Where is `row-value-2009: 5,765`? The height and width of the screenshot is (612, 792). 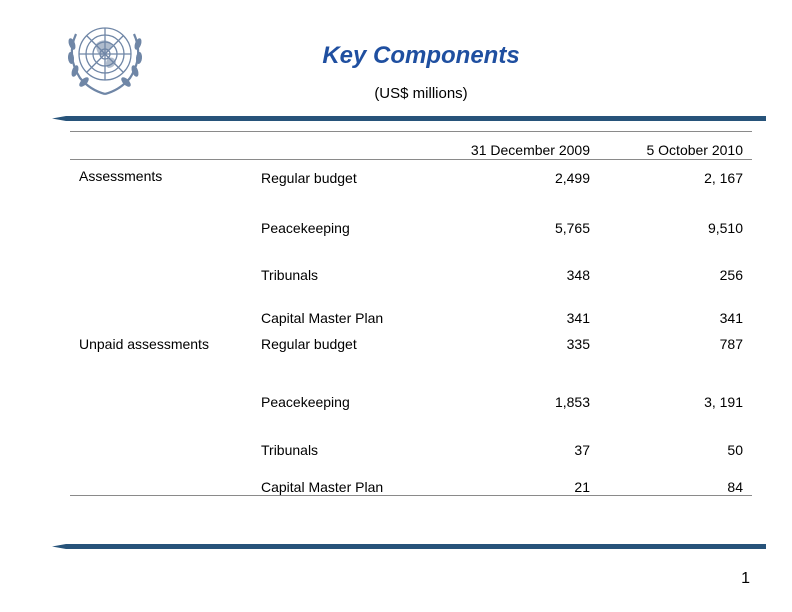 row-value-2009: 5,765 is located at coordinates (572, 228).